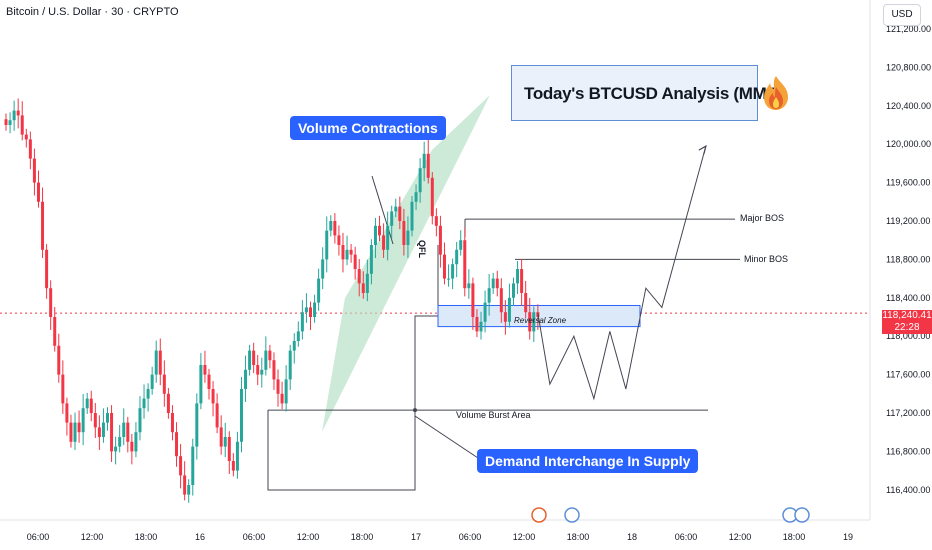  What do you see at coordinates (908, 106) in the screenshot?
I see `y-tick-label: 120,400.00` at bounding box center [908, 106].